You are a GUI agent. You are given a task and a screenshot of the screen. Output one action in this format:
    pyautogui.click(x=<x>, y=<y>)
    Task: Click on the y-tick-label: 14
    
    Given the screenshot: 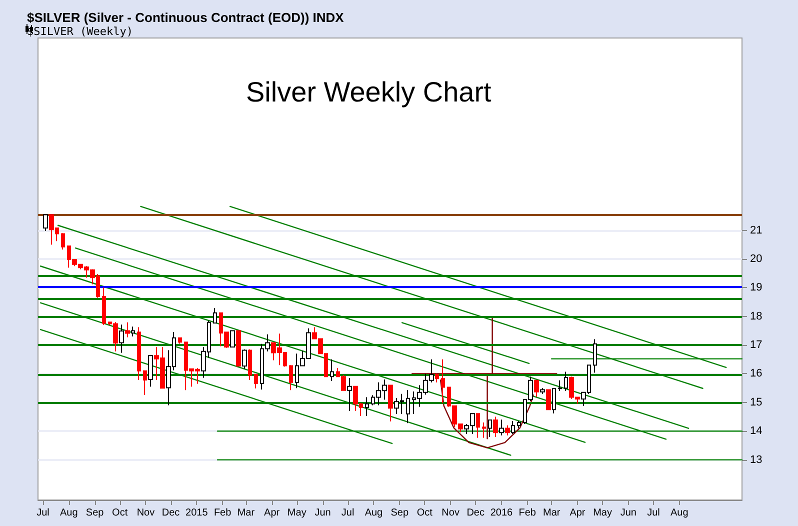 What is the action you would take?
    pyautogui.click(x=756, y=431)
    